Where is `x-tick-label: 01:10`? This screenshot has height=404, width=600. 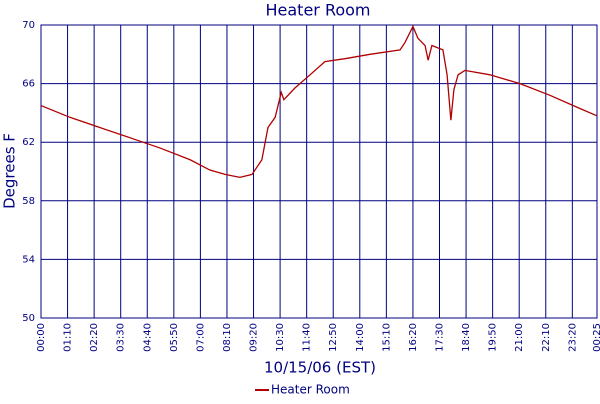
x-tick-label: 01:10 is located at coordinates (68, 337).